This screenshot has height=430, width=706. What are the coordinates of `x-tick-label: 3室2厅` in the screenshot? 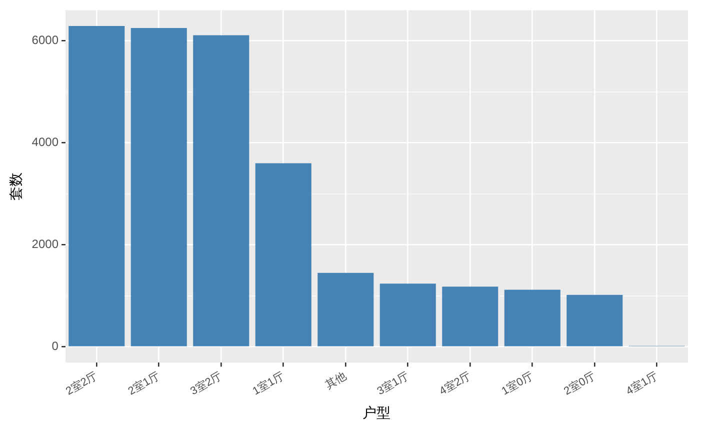 It's located at (206, 383).